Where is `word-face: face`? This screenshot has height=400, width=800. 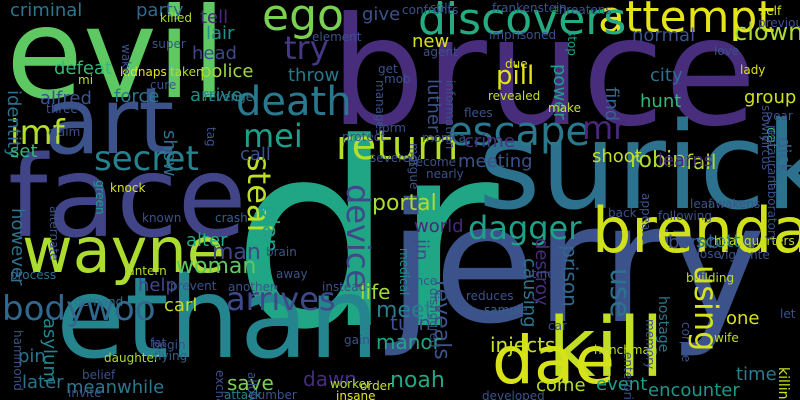 word-face: face is located at coordinates (127, 198).